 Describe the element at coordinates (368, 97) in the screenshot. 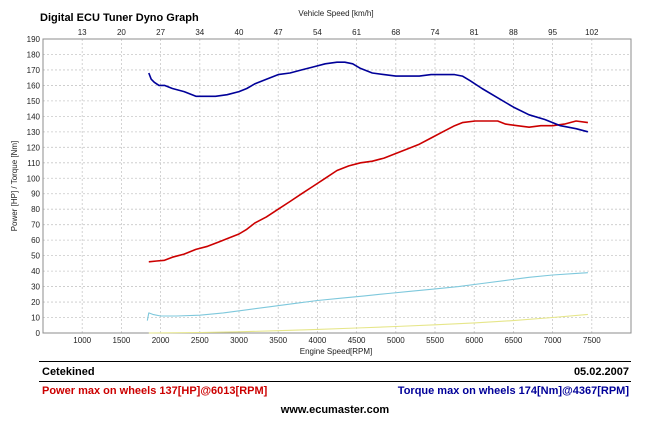

I see `series-line-torque-nm` at that location.